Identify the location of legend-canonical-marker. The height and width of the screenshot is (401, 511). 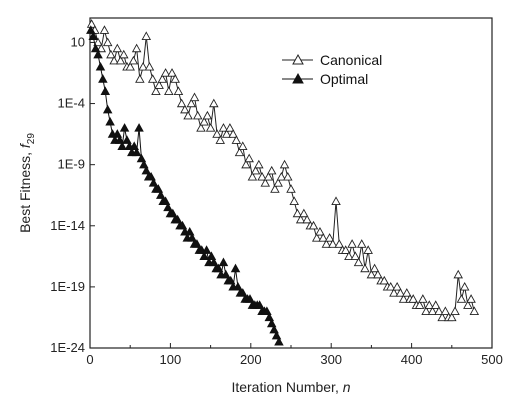
(298, 59).